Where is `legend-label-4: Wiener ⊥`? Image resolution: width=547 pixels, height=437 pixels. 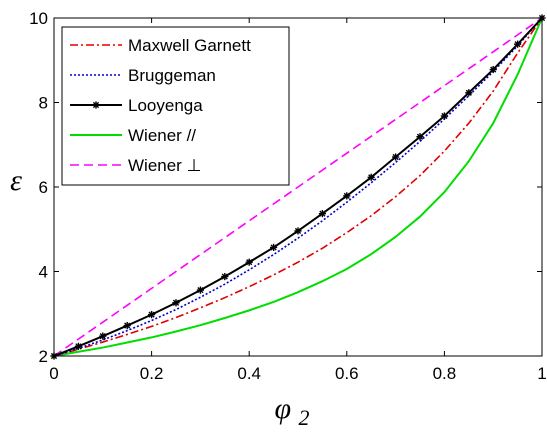
legend-label-4: Wiener ⊥ is located at coordinates (164, 165).